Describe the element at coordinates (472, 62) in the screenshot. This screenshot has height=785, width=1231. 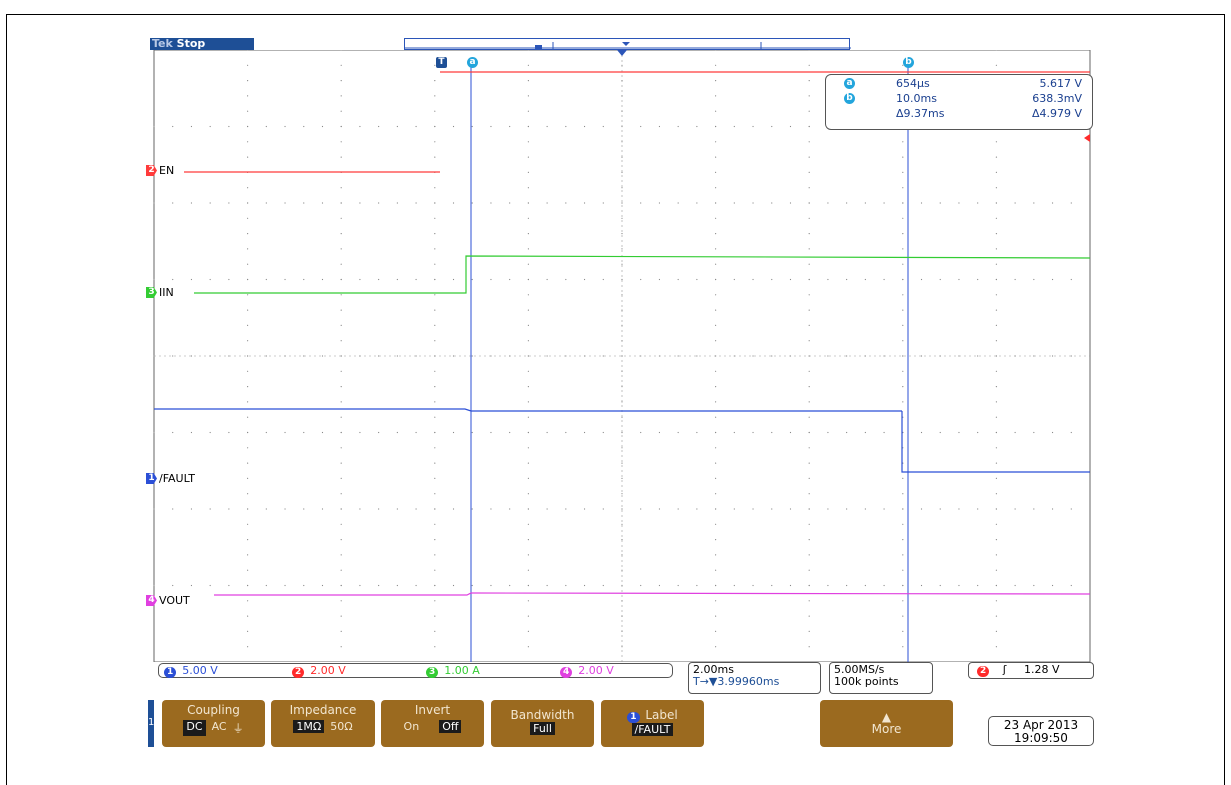
I see `cursor-a-marker: a` at that location.